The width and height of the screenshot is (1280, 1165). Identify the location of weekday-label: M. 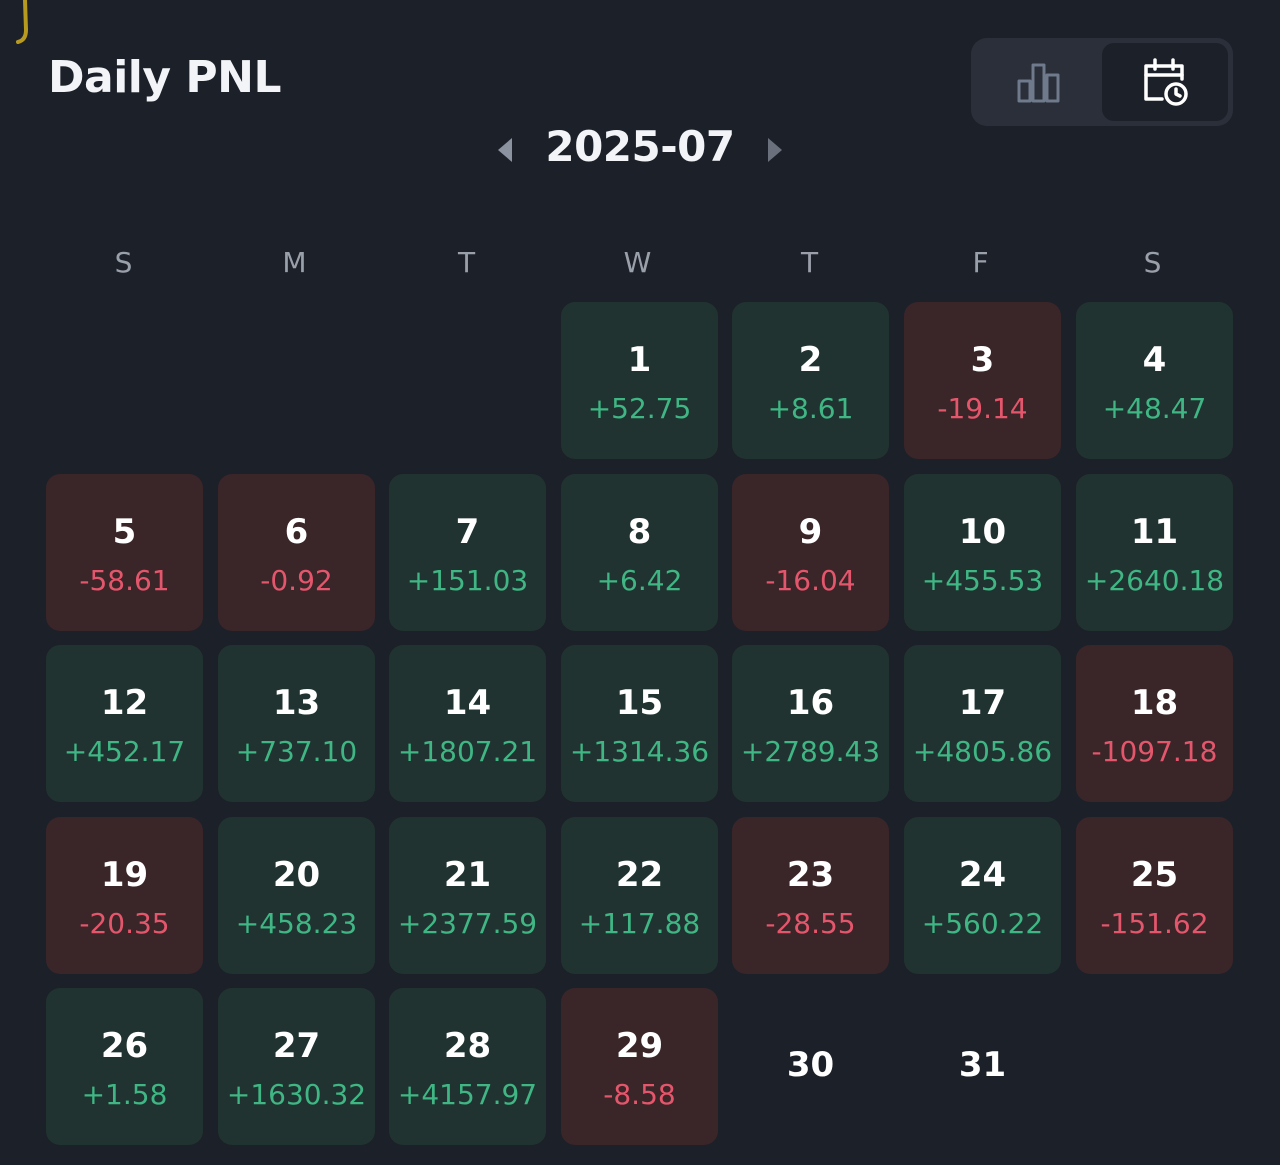
(294, 262).